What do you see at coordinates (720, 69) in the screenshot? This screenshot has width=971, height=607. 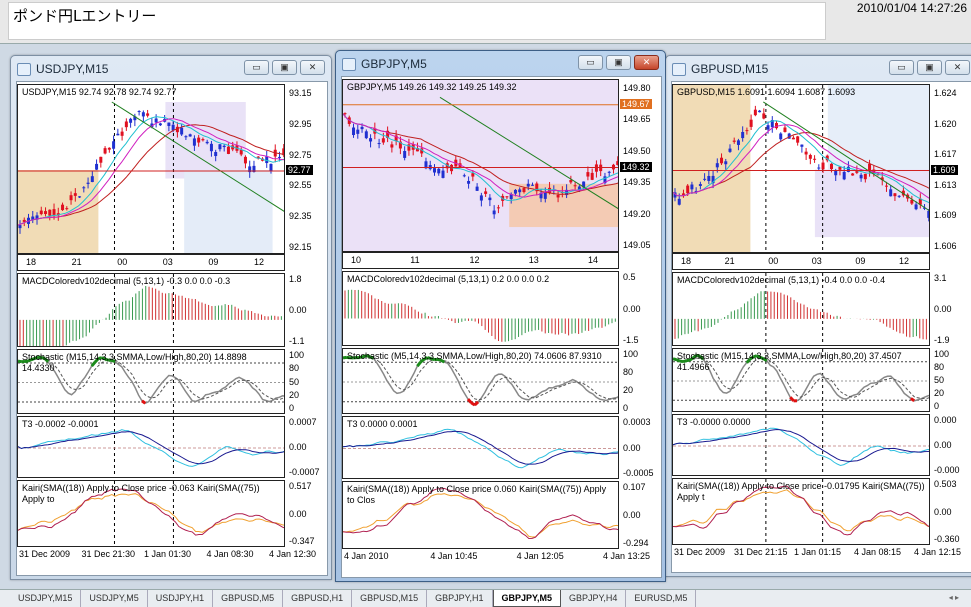 I see `window-title-bar: GBPUSD,M15` at bounding box center [720, 69].